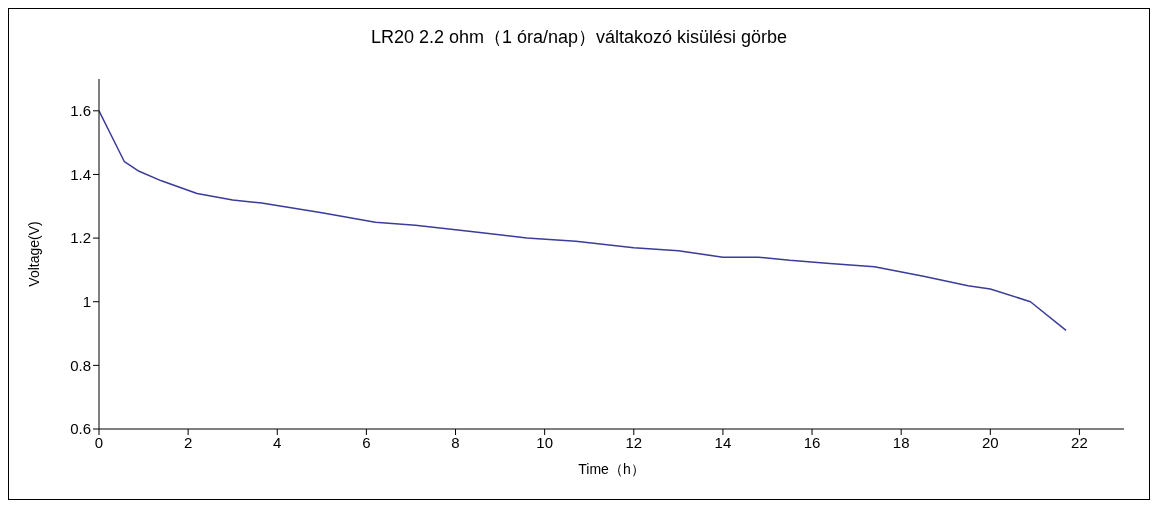 This screenshot has height=513, width=1162. I want to click on y-axis-title: Voltage(V), so click(33, 254).